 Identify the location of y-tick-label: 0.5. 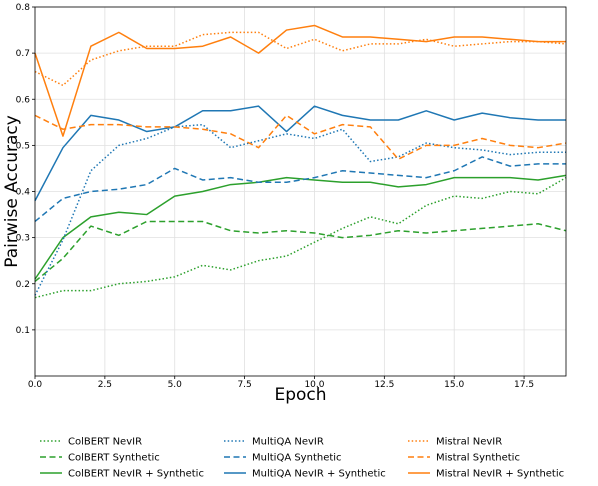
(23, 146).